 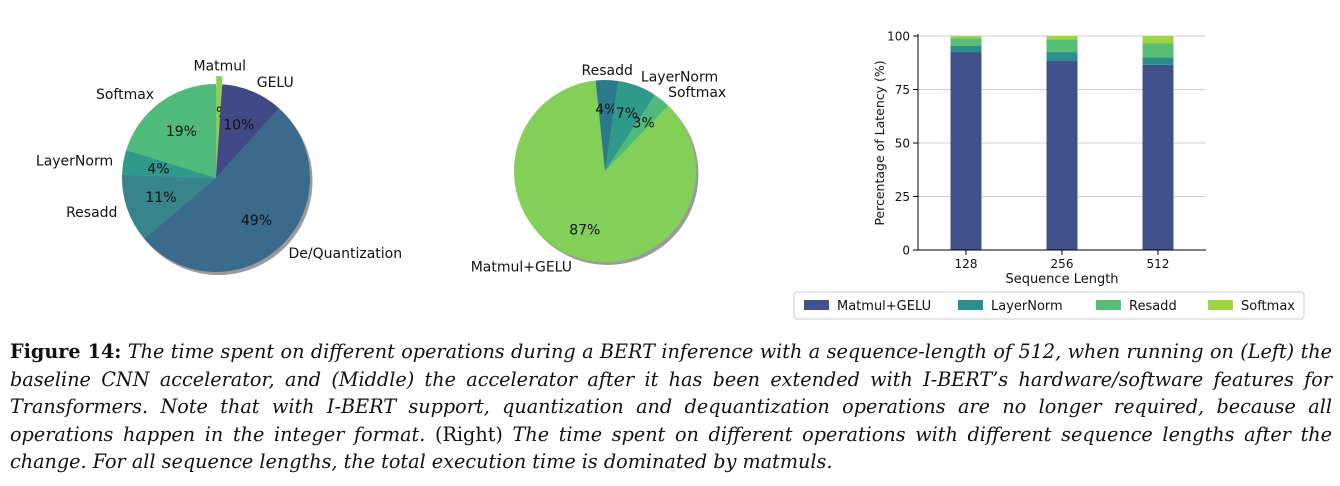 What do you see at coordinates (902, 197) in the screenshot?
I see `y-tick-label: 25` at bounding box center [902, 197].